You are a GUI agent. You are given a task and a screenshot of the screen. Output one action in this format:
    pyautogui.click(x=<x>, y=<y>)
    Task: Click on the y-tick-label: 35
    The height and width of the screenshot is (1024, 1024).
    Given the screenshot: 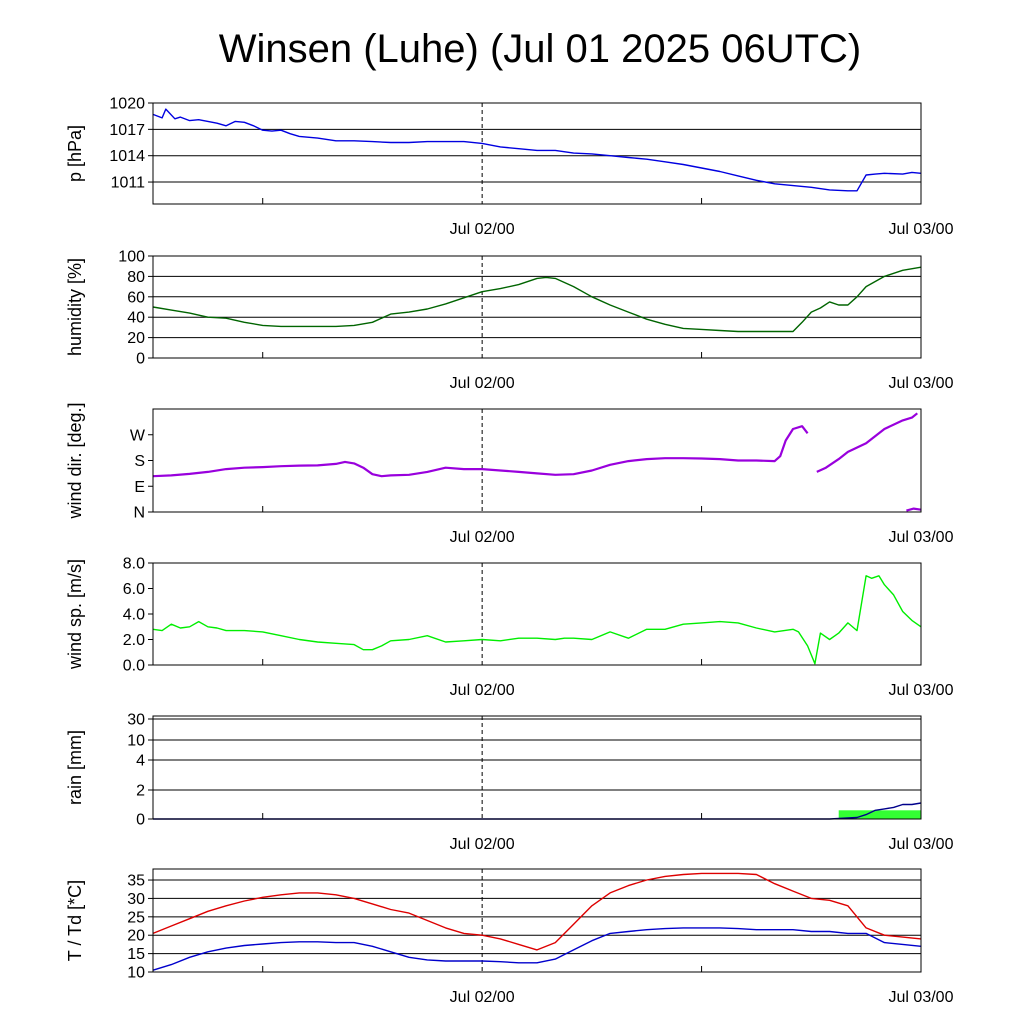 What is the action you would take?
    pyautogui.click(x=136, y=881)
    